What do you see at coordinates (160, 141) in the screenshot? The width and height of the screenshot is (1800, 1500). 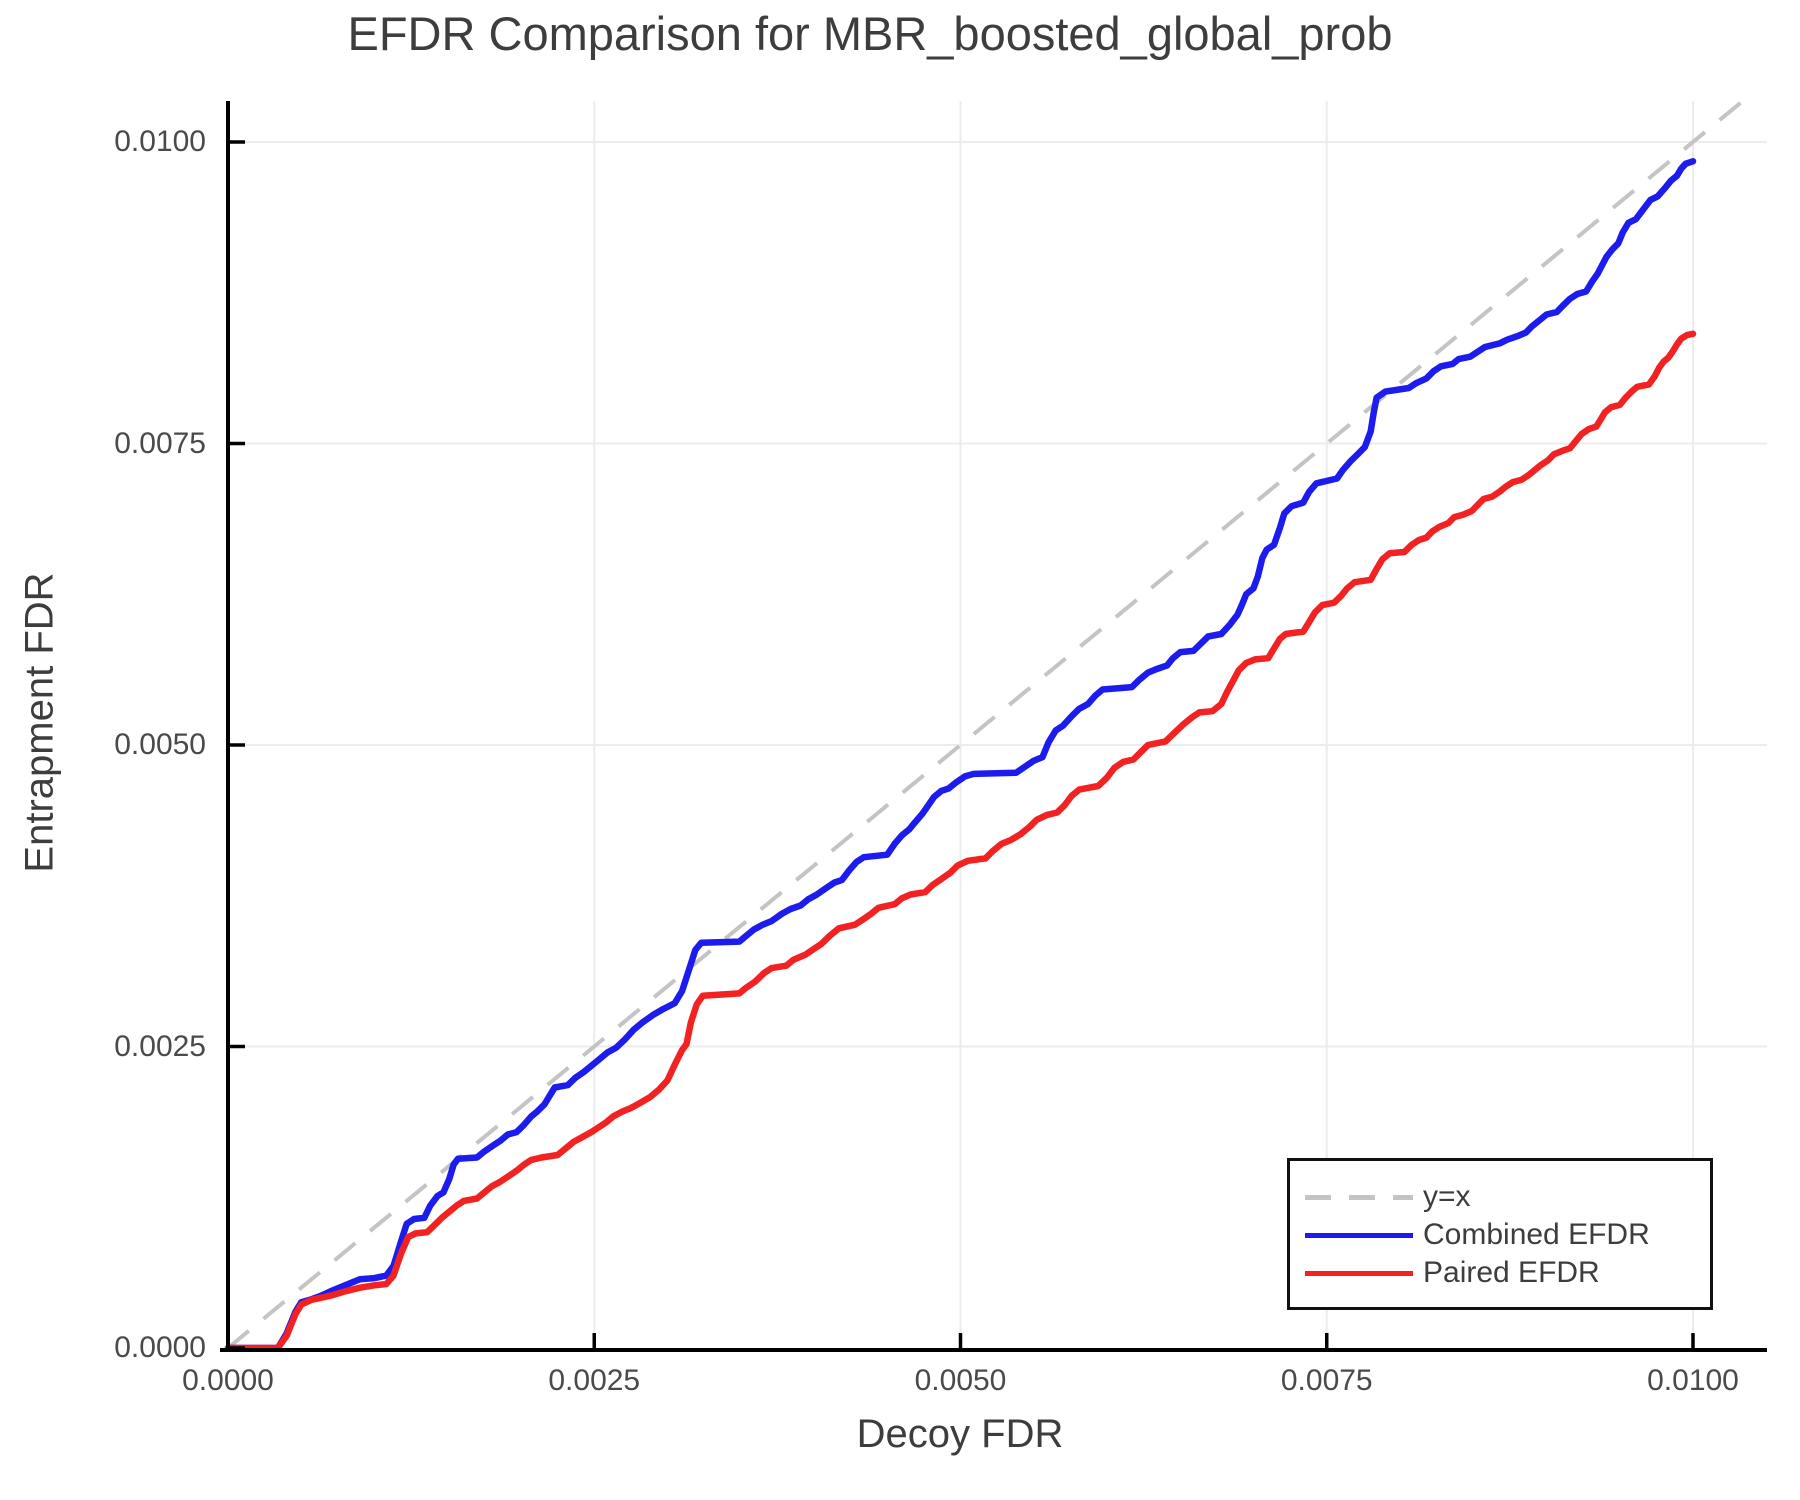 I see `y-tick-label: 0.0100` at bounding box center [160, 141].